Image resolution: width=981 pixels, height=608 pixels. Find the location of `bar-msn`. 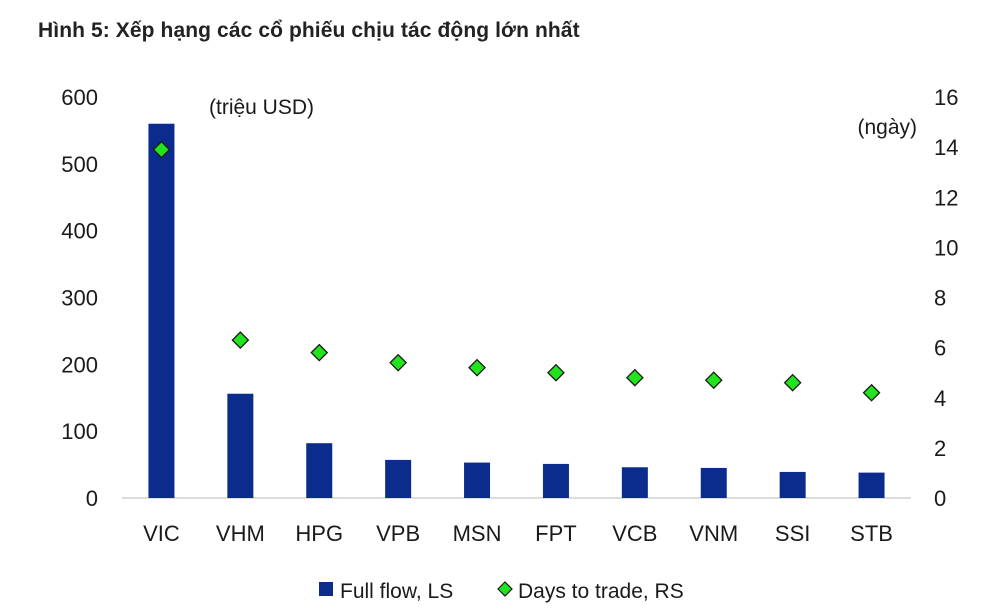

bar-msn is located at coordinates (477, 480).